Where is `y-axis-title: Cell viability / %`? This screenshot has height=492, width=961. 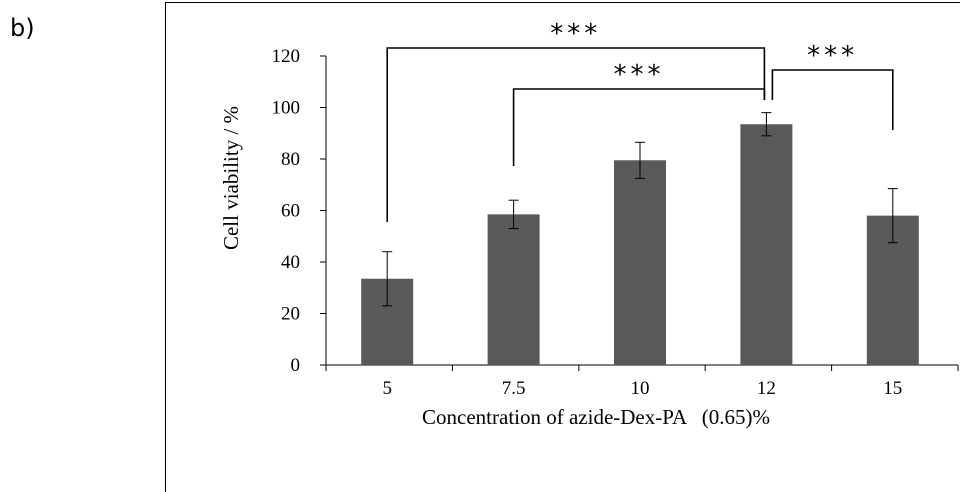
y-axis-title: Cell viability / % is located at coordinates (231, 178).